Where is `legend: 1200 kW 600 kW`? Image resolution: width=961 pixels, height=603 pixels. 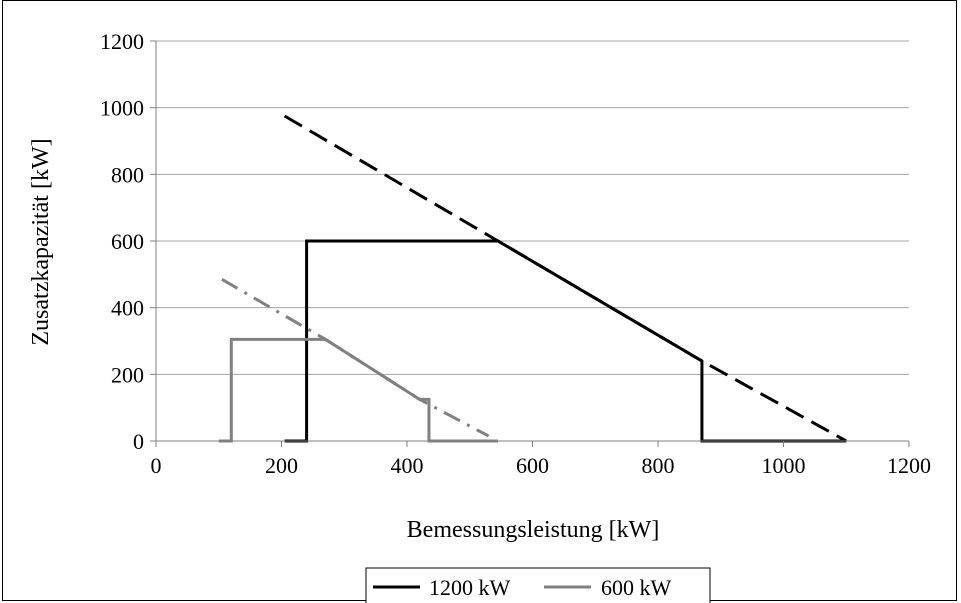
legend: 1200 kW 600 kW is located at coordinates (538, 585).